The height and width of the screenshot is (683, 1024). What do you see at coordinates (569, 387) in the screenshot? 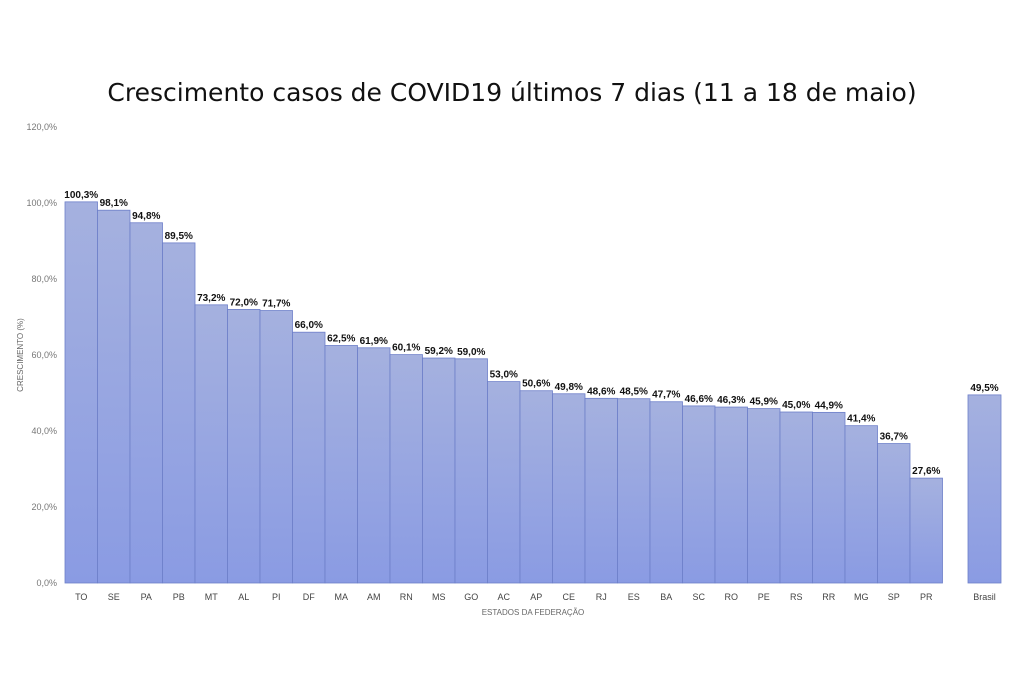
I see `data-label: 49,8%` at bounding box center [569, 387].